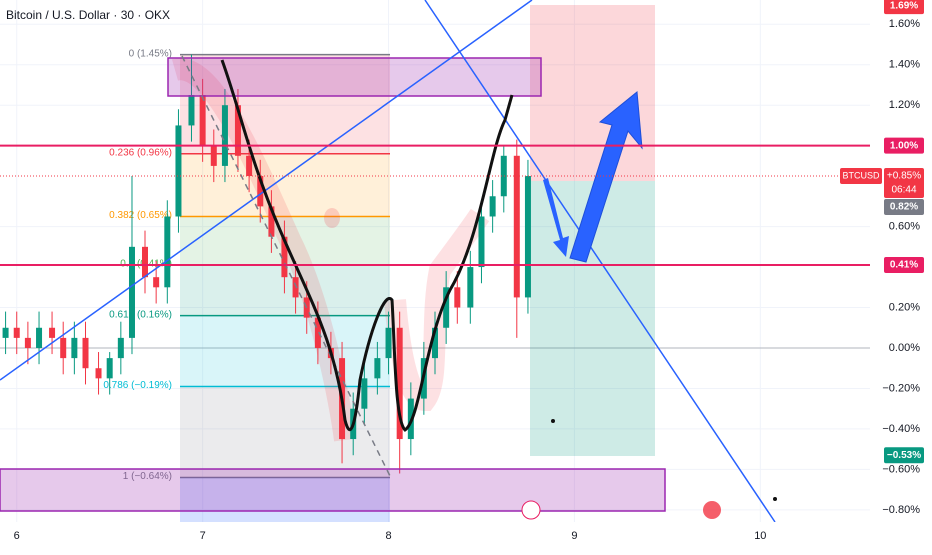 The image size is (932, 555). I want to click on y-tick-label: 0.20%, so click(904, 307).